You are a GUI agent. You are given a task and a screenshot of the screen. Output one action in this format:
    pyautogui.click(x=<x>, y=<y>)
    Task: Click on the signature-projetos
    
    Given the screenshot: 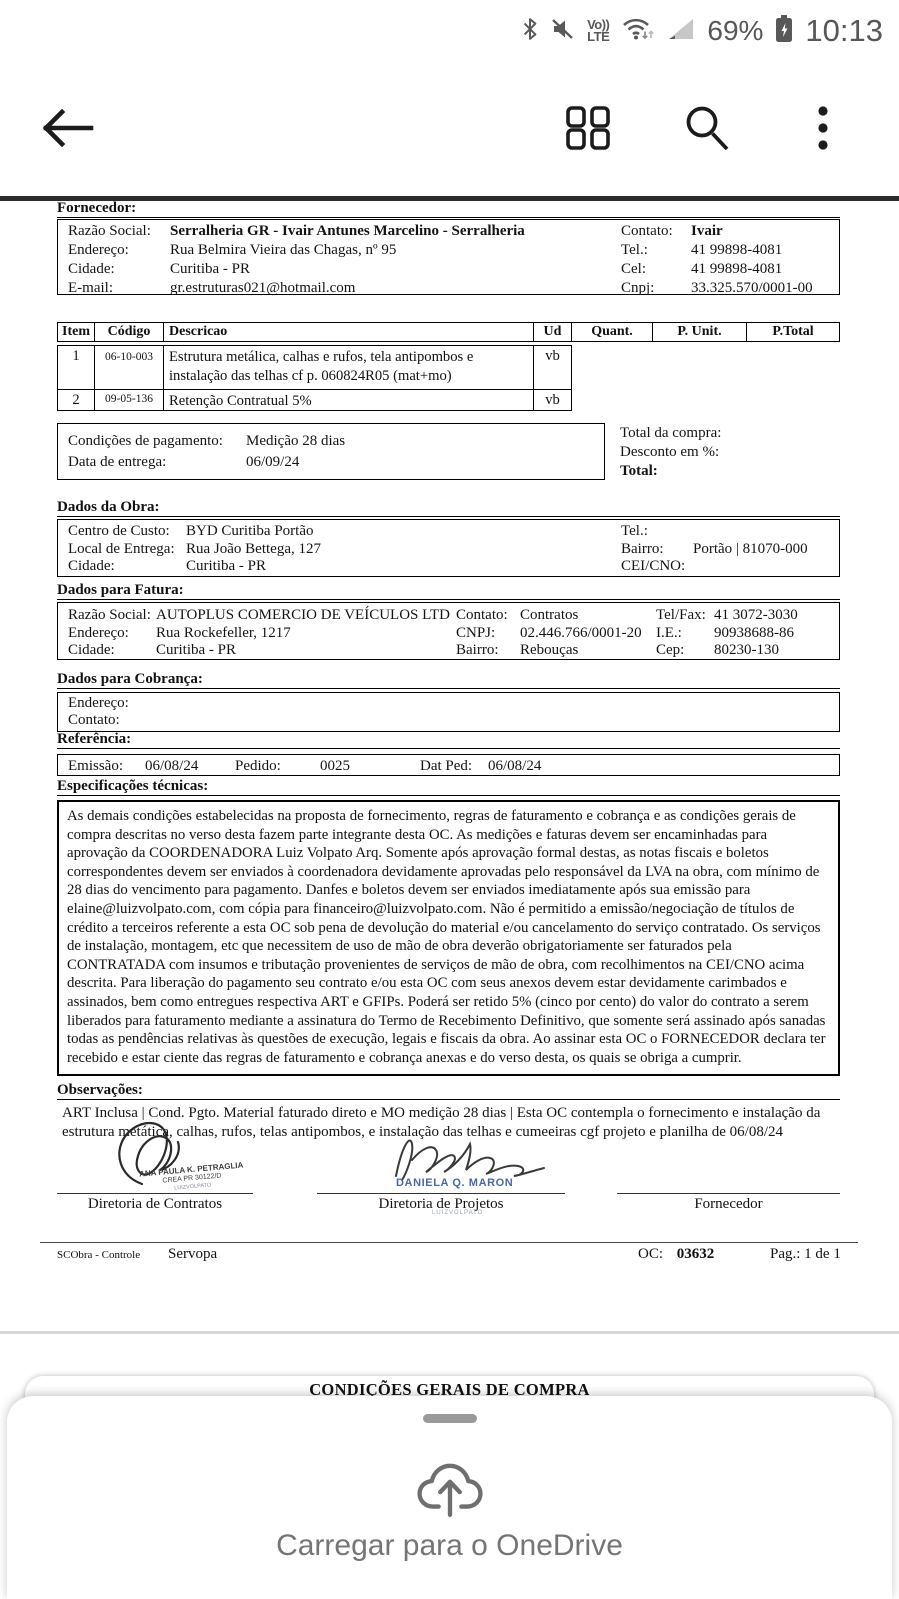 What is the action you would take?
    pyautogui.click(x=470, y=1158)
    